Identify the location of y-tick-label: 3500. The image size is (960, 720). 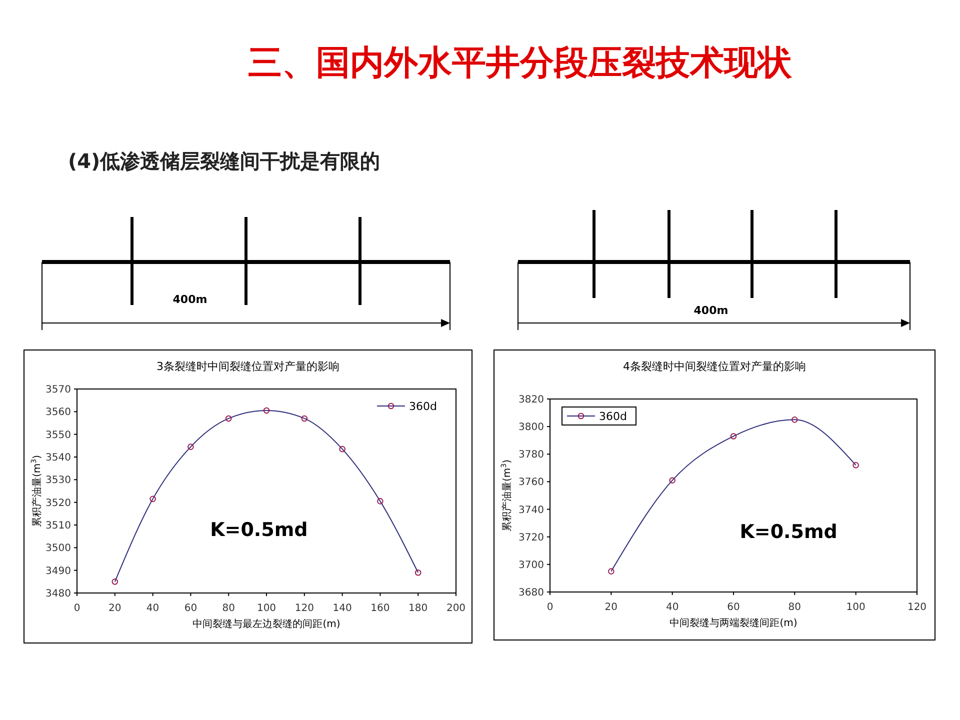
(58, 548).